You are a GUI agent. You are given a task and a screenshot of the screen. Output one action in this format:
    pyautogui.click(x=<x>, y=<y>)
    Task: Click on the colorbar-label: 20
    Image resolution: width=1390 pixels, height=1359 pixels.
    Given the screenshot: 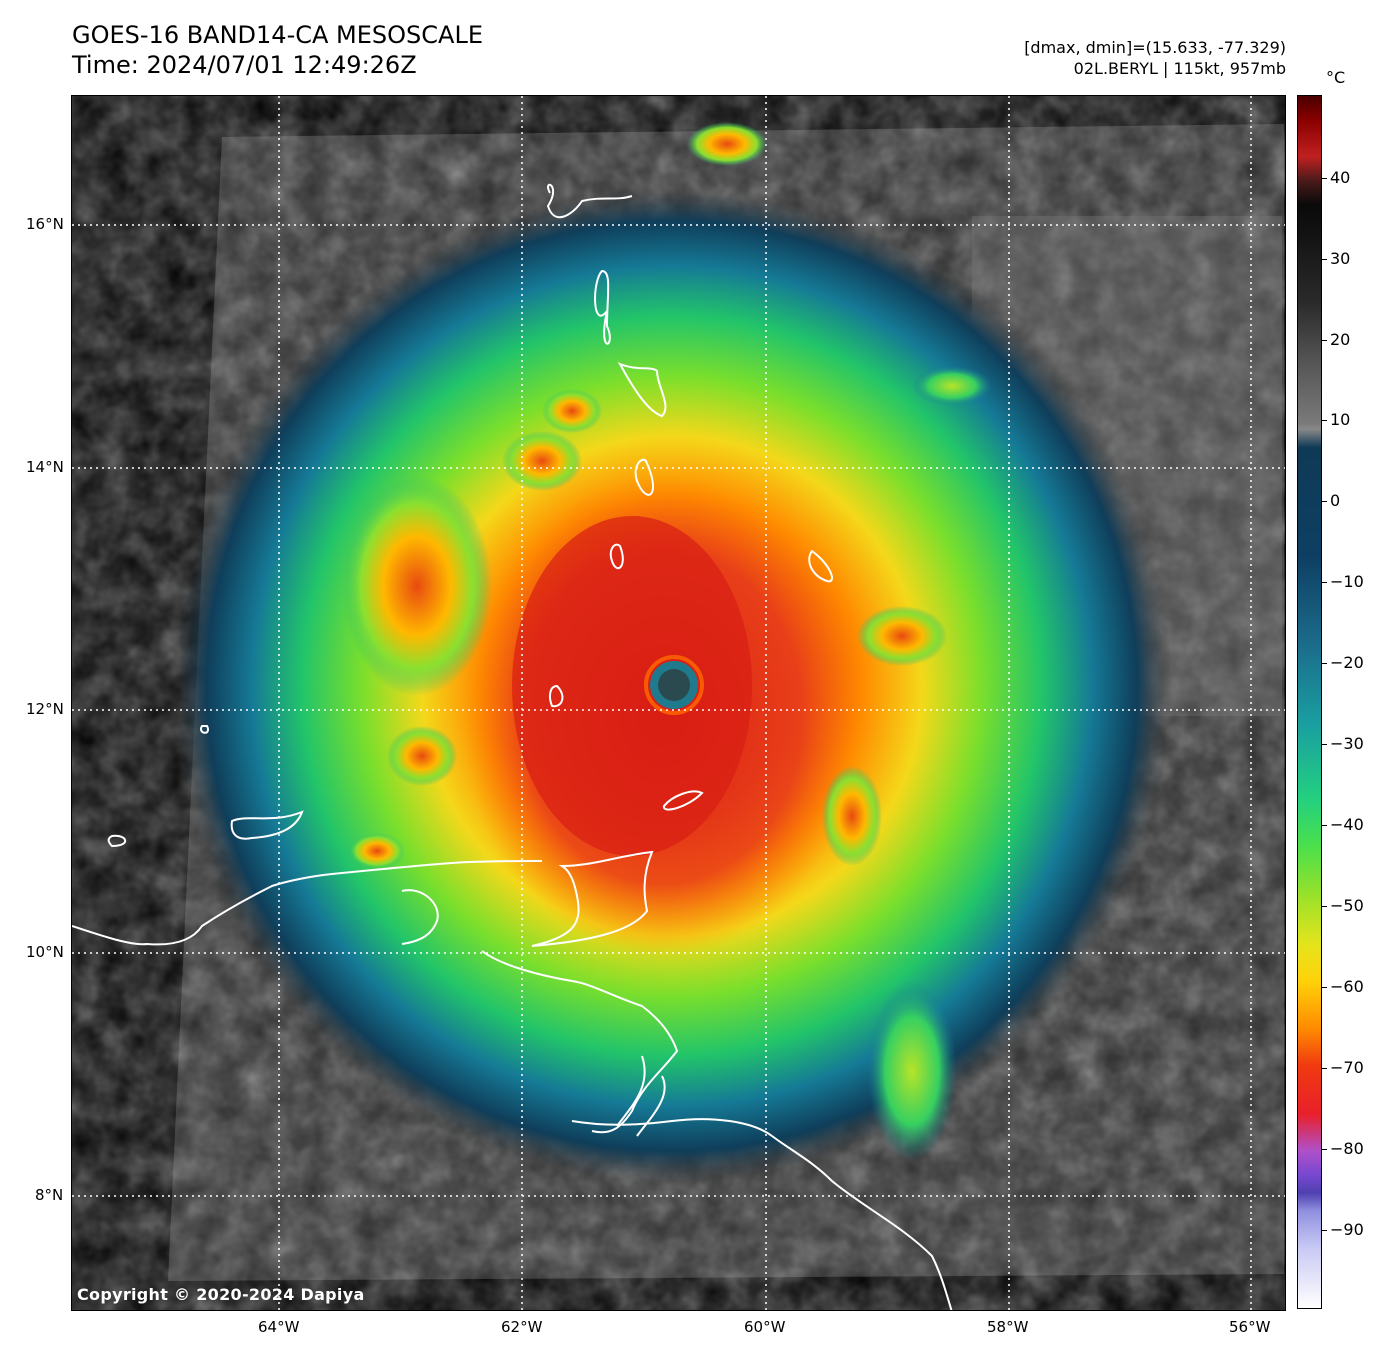 What is the action you would take?
    pyautogui.click(x=1340, y=339)
    